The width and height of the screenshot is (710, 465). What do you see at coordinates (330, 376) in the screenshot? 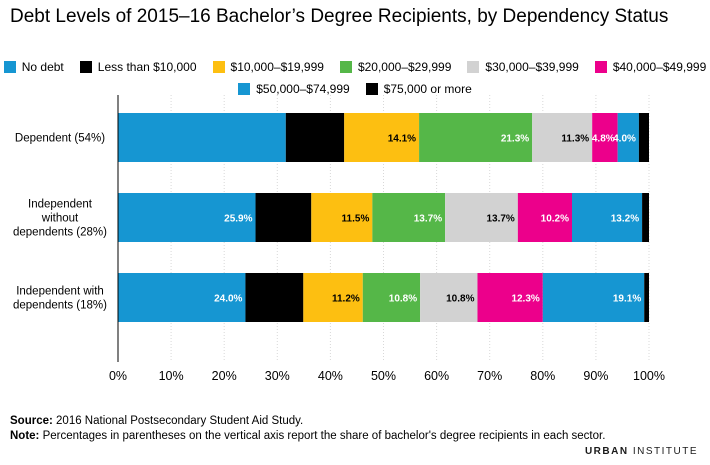
I see `x-tick-label: 40%` at bounding box center [330, 376].